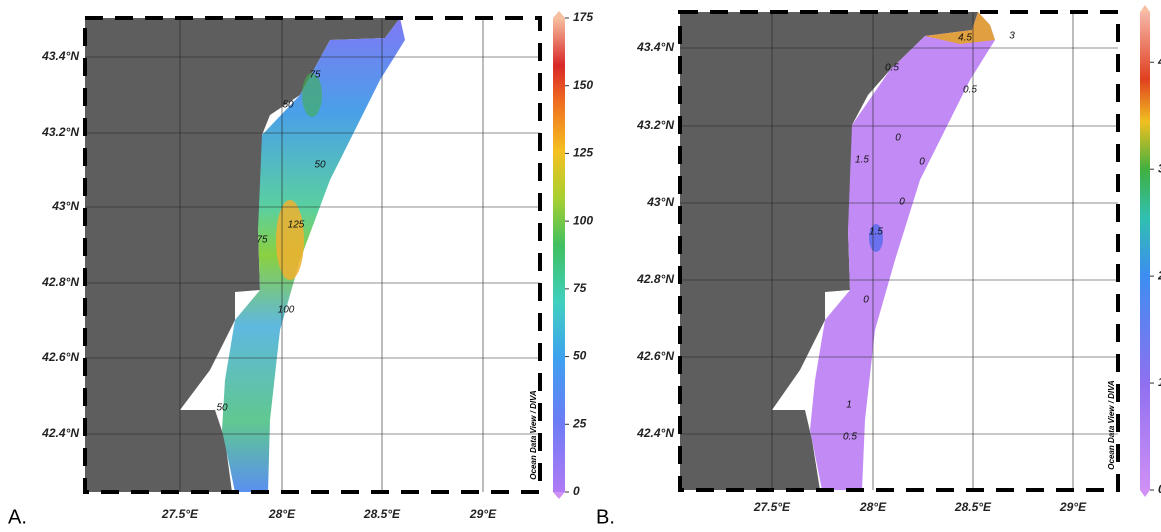 This screenshot has width=1161, height=532. I want to click on colorbar-label: 25, so click(579, 423).